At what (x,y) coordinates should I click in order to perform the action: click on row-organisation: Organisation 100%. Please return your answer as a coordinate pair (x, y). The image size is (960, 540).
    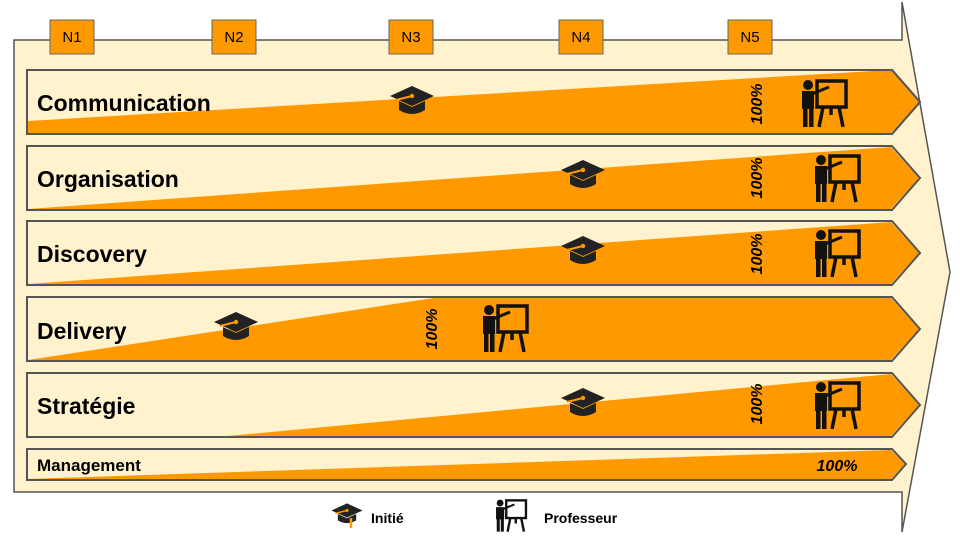
    Looking at the image, I should click on (474, 178).